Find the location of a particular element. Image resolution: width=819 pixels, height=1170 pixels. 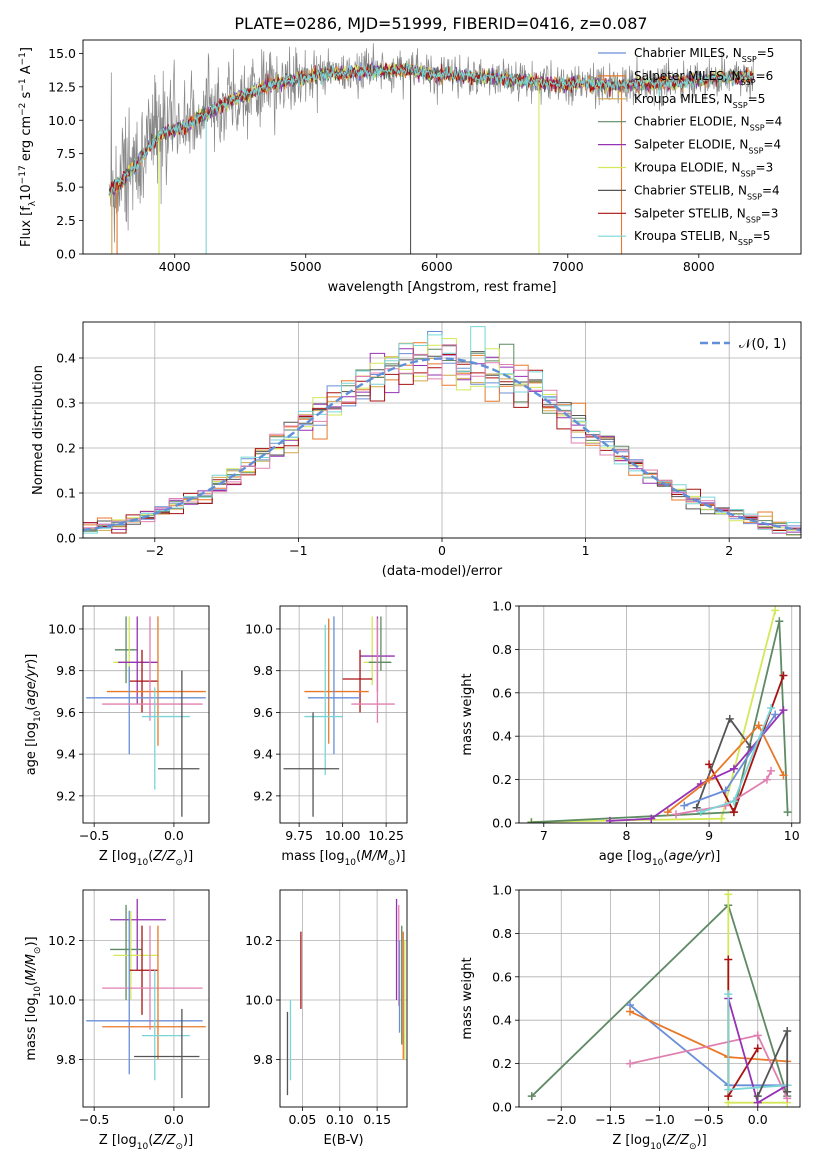

legend-entry: Kroupa ELODIE, NSSP=3 is located at coordinates (703, 170).